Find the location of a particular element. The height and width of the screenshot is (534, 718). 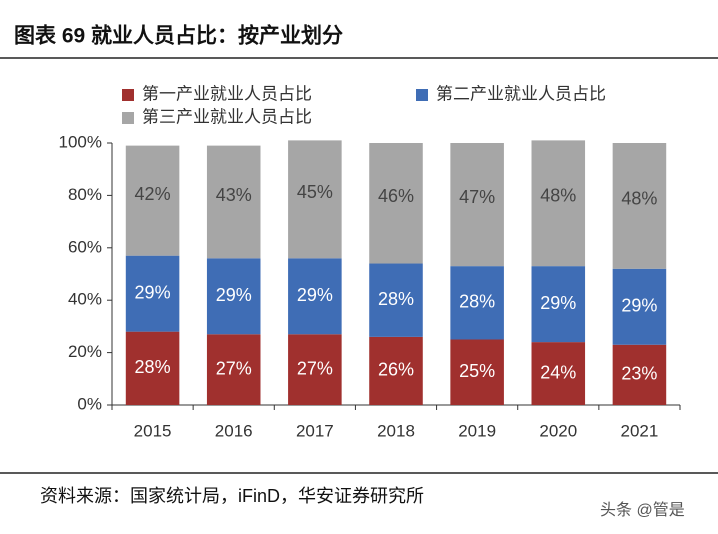

watermark: 头条 @管是 is located at coordinates (642, 510).